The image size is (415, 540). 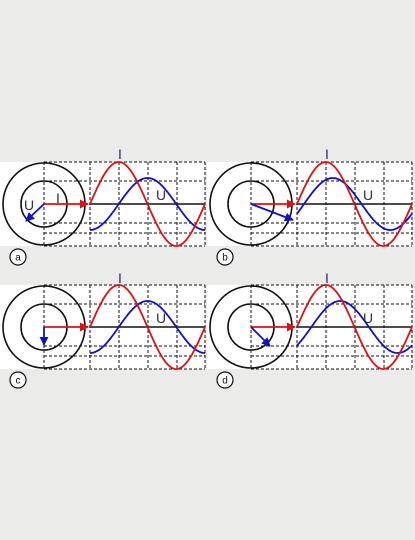 I want to click on panel-a: I U U Ia, so click(x=103, y=206).